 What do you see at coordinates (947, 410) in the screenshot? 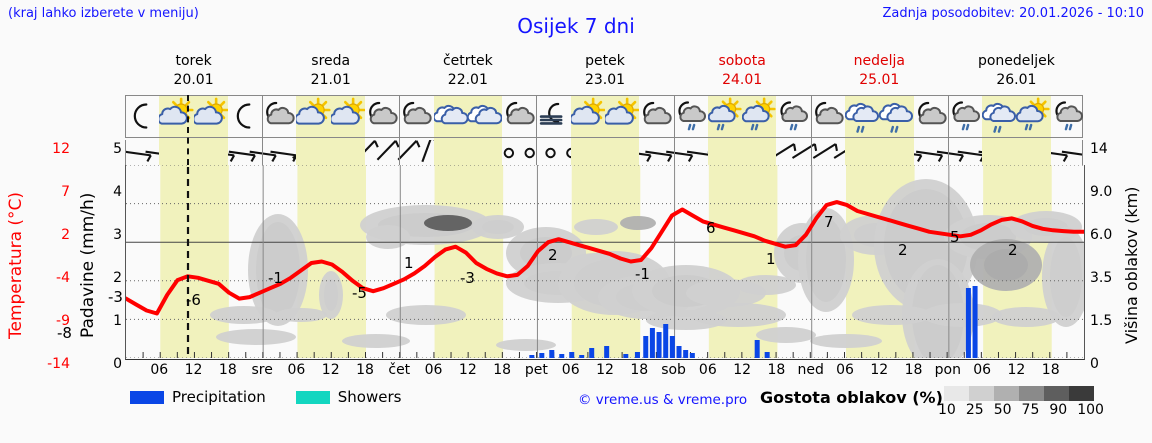
I see `cloud-density-tick: 10` at bounding box center [947, 410].